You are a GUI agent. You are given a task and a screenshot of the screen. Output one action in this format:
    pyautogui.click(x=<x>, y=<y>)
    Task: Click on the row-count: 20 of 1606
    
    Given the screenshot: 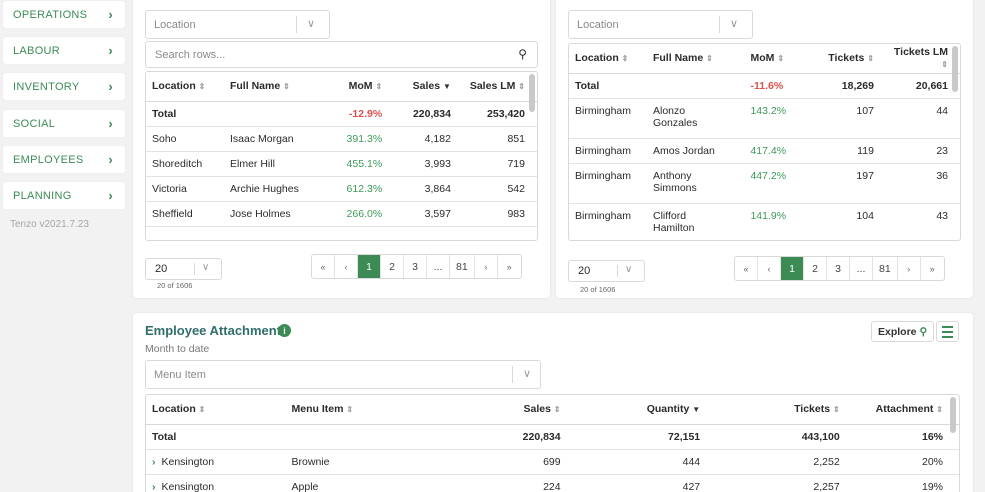 What is the action you would take?
    pyautogui.click(x=175, y=285)
    